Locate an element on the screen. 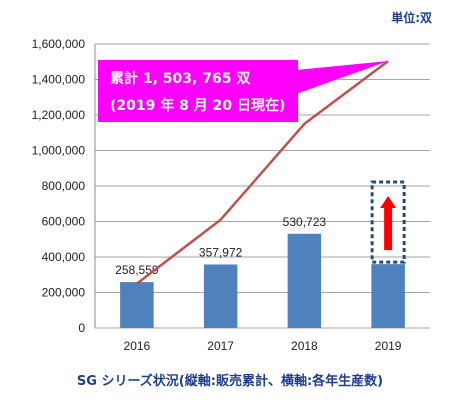 The height and width of the screenshot is (400, 460). chart-caption: SG シリーズ状況(縦軸:販売累計、横軸:各年生産数) is located at coordinates (230, 381).